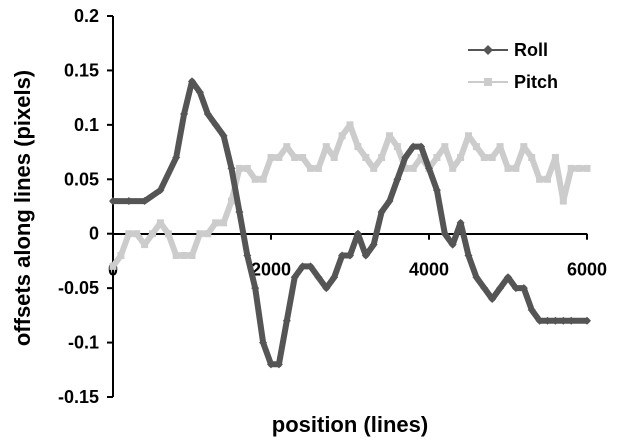 Image resolution: width=627 pixels, height=441 pixels. I want to click on legend: Roll Pitch, so click(513, 66).